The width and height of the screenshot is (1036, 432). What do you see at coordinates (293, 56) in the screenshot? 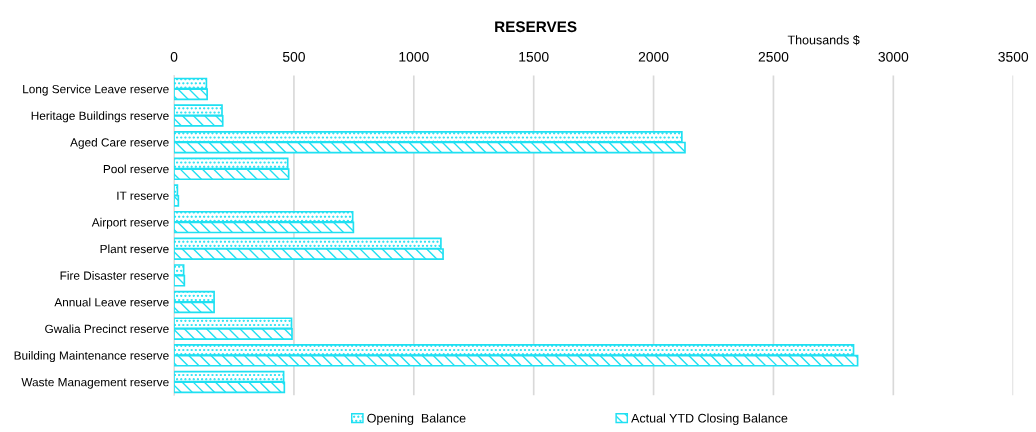
I see `x-tick-label: 500` at bounding box center [293, 56].